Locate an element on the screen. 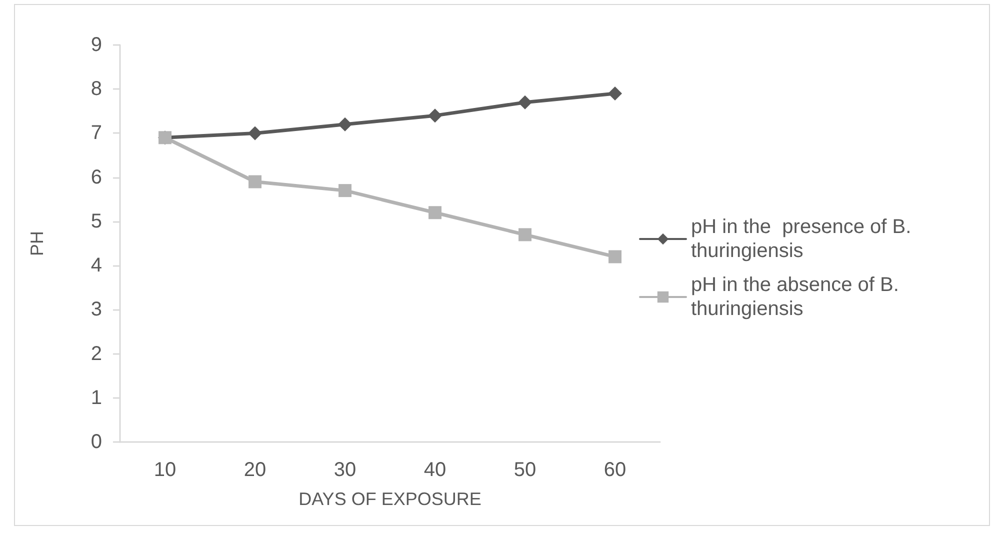 This screenshot has height=536, width=996. y-axis-title: PH is located at coordinates (37, 243).